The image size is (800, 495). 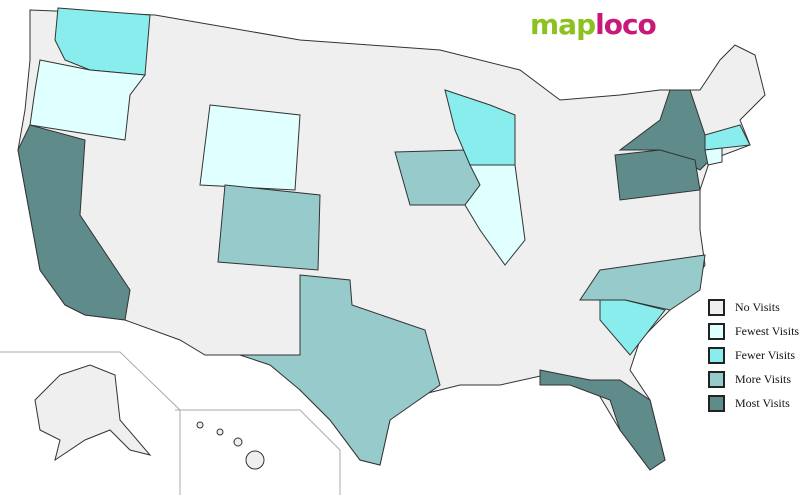 I want to click on state-wyoming, so click(x=250, y=147).